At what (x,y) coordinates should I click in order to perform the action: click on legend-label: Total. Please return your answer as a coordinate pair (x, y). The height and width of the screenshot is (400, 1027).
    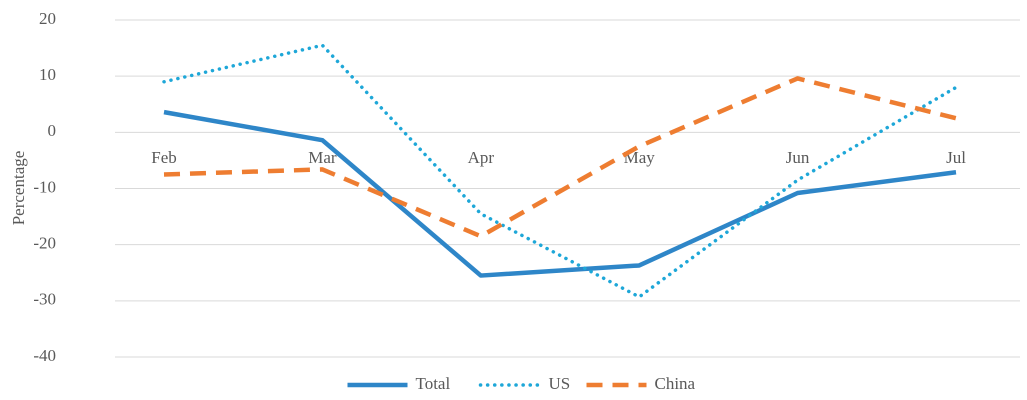
    Looking at the image, I should click on (433, 383).